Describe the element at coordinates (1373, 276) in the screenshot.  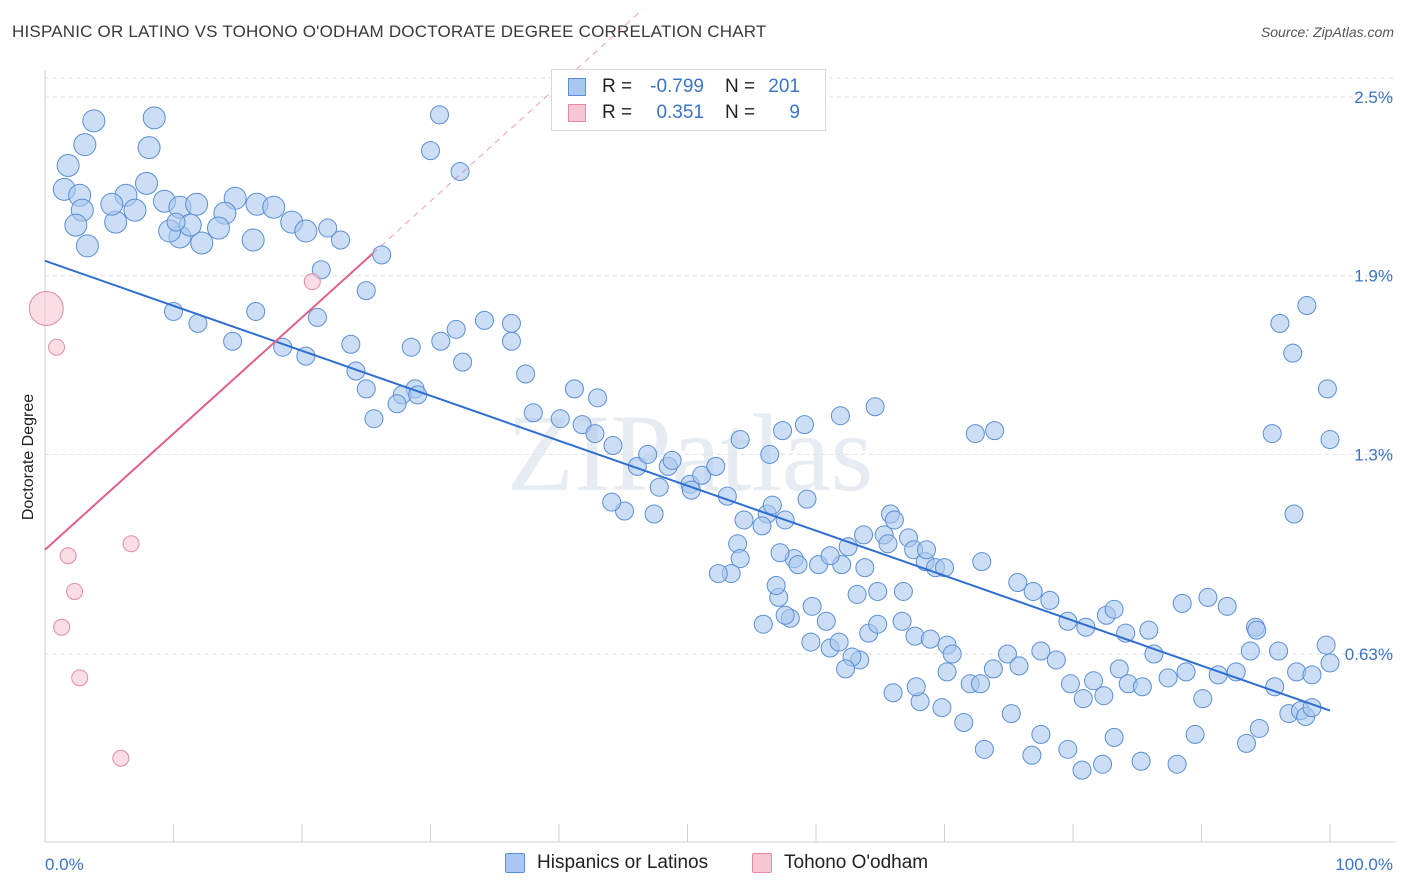
I see `y-tick-label: 1.9%` at that location.